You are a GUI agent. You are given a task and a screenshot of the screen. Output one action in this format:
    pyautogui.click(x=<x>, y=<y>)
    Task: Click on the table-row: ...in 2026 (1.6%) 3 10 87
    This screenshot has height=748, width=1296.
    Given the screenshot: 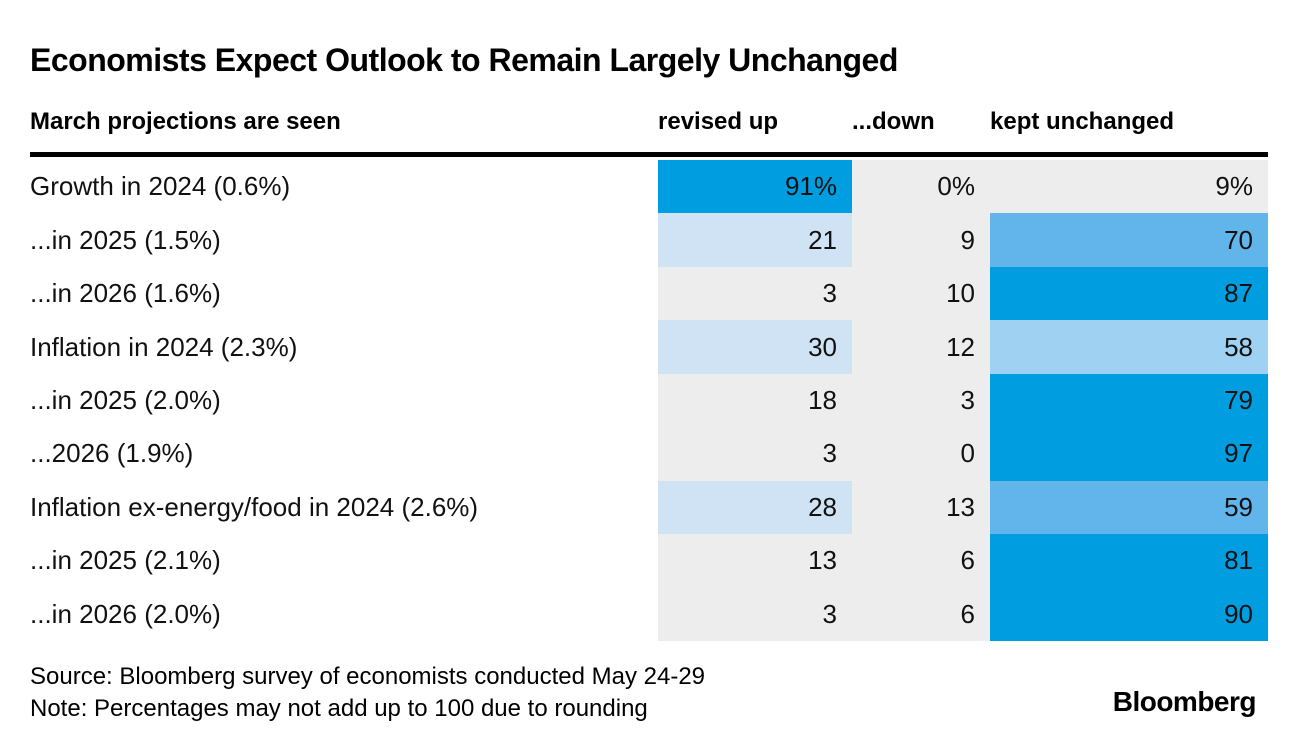 What is the action you would take?
    pyautogui.click(x=649, y=293)
    